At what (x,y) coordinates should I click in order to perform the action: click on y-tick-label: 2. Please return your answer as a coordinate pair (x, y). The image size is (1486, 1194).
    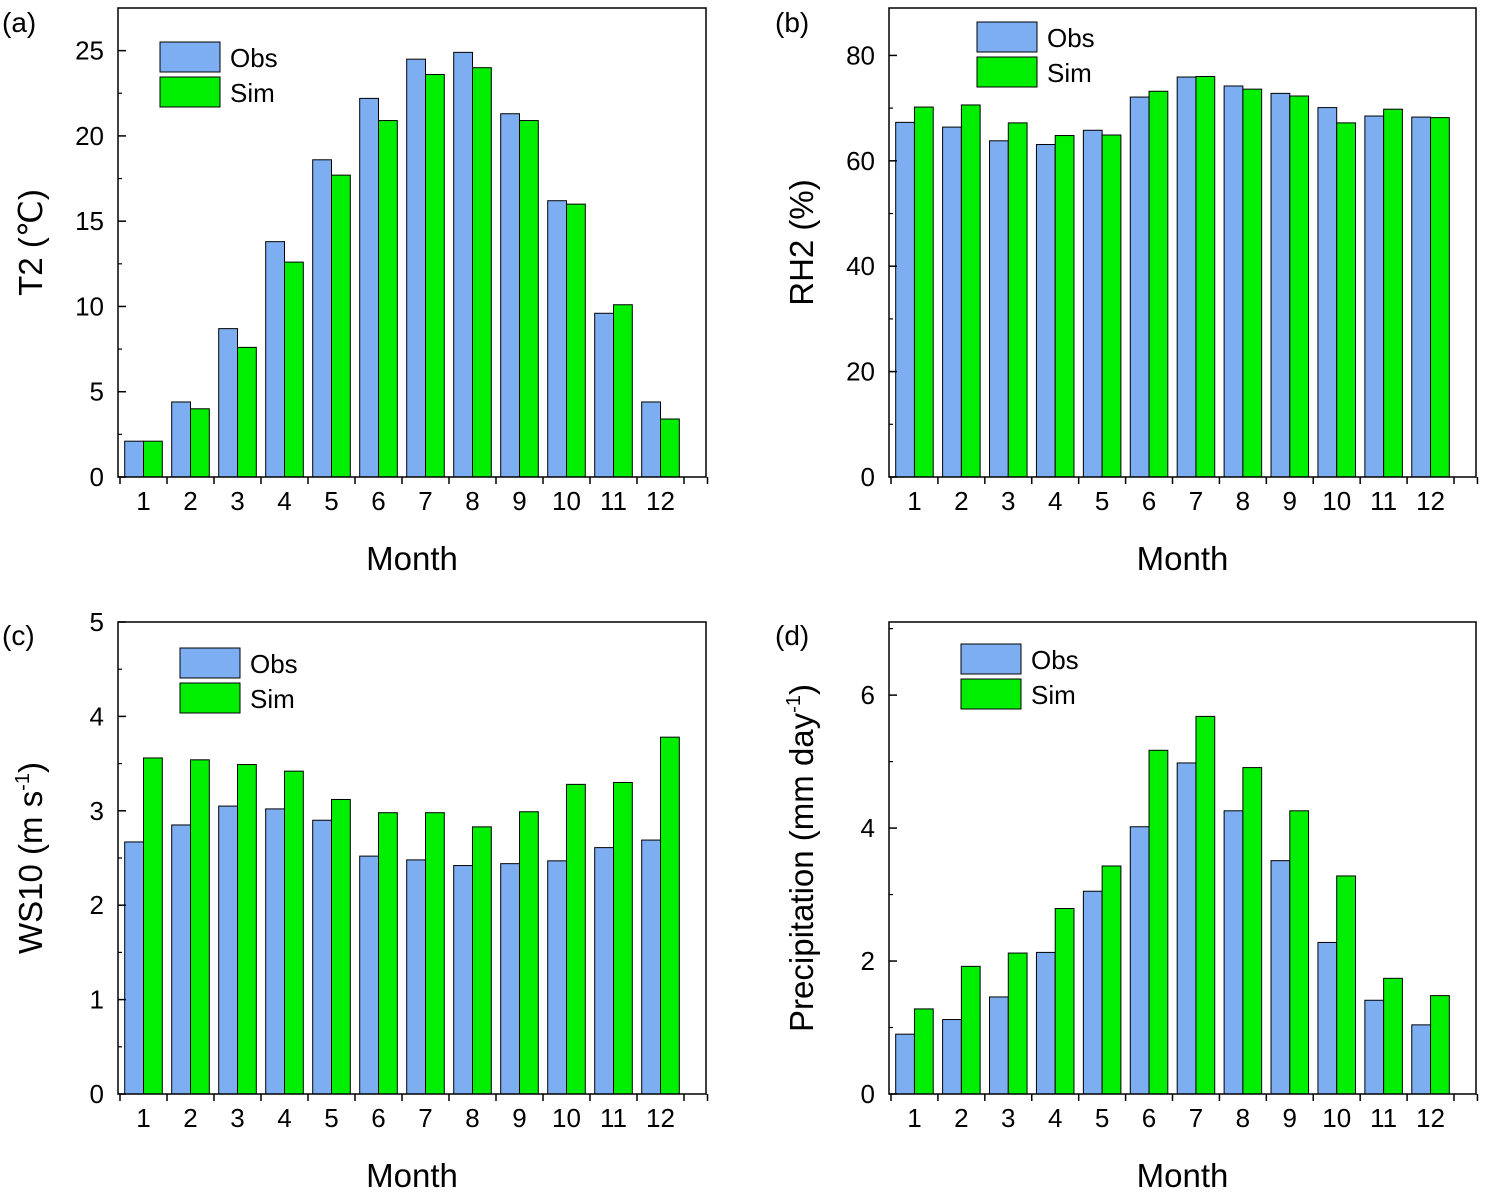
    Looking at the image, I should click on (868, 961).